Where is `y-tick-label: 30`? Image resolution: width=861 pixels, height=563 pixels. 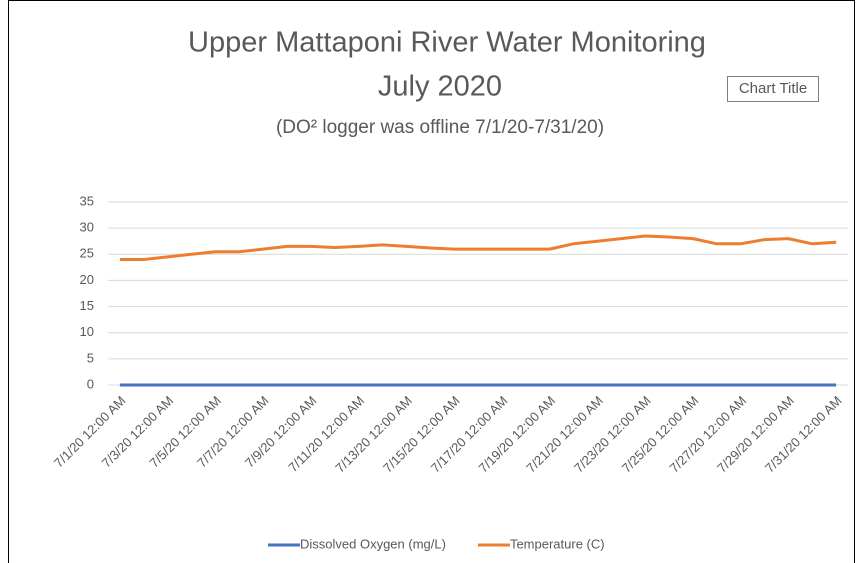 y-tick-label: 30 is located at coordinates (87, 227).